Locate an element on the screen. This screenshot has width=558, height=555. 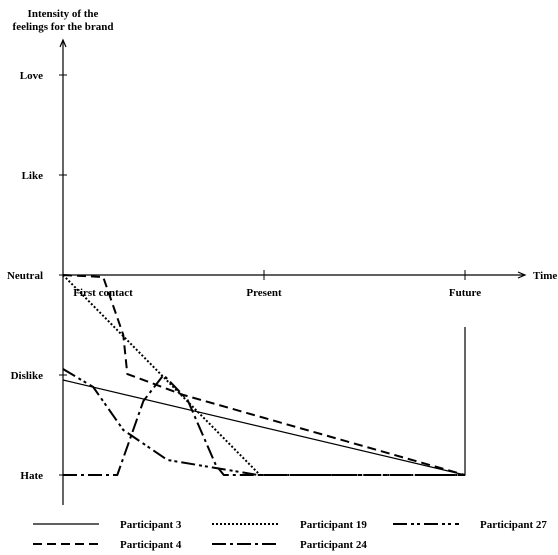
y-tick-label-neutral: Neutral is located at coordinates (25, 276).